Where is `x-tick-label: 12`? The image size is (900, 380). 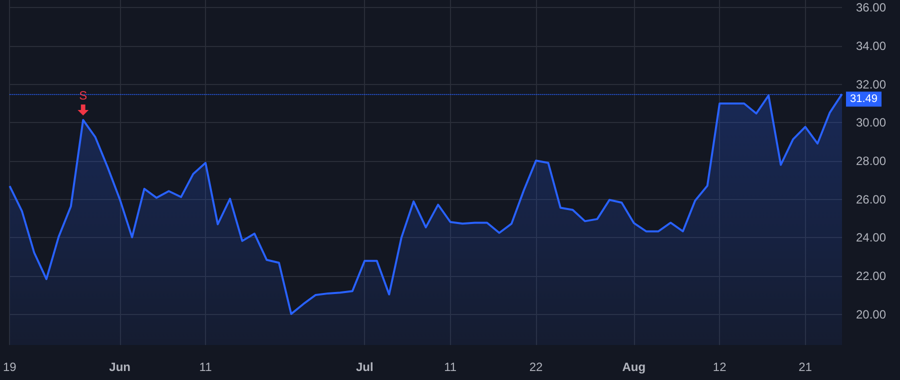
x-tick-label: 12 is located at coordinates (719, 367).